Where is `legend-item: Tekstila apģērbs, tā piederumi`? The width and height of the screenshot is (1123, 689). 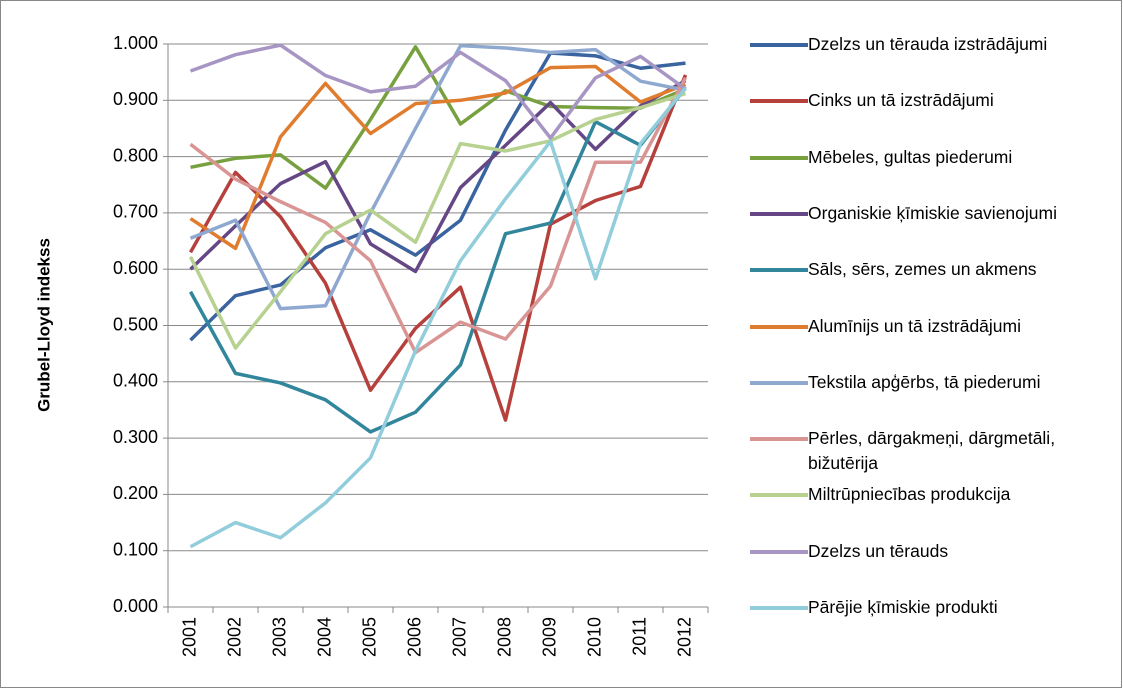 legend-item: Tekstila apģērbs, tā piederumi is located at coordinates (930, 382).